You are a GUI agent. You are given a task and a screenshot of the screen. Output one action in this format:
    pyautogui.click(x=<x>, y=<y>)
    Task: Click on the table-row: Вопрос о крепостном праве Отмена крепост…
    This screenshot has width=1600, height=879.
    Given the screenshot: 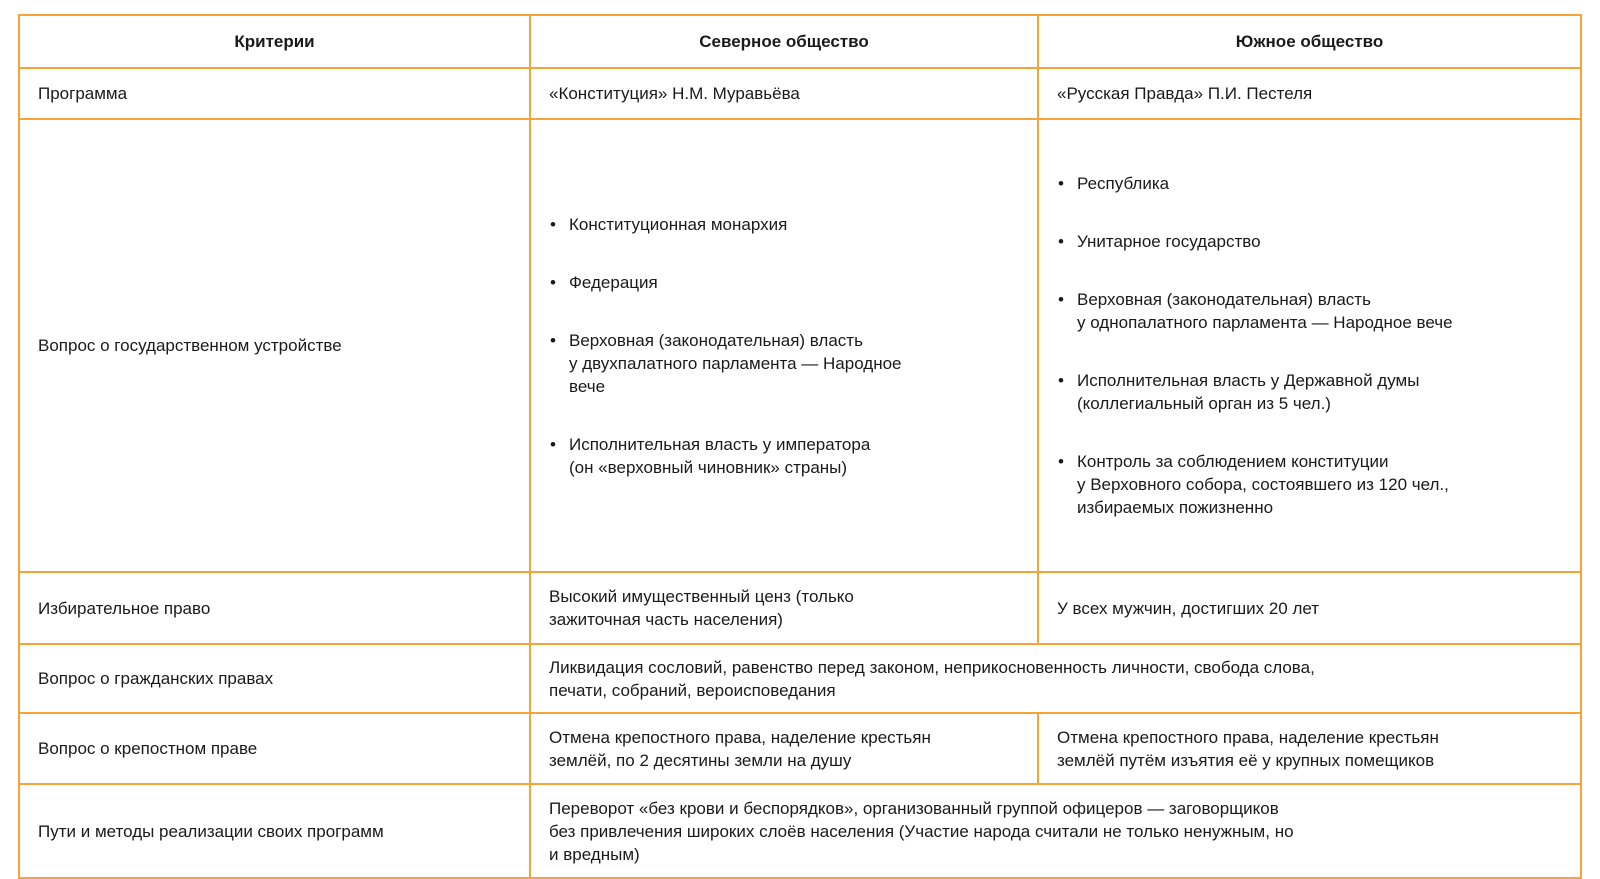 What is the action you would take?
    pyautogui.click(x=800, y=748)
    